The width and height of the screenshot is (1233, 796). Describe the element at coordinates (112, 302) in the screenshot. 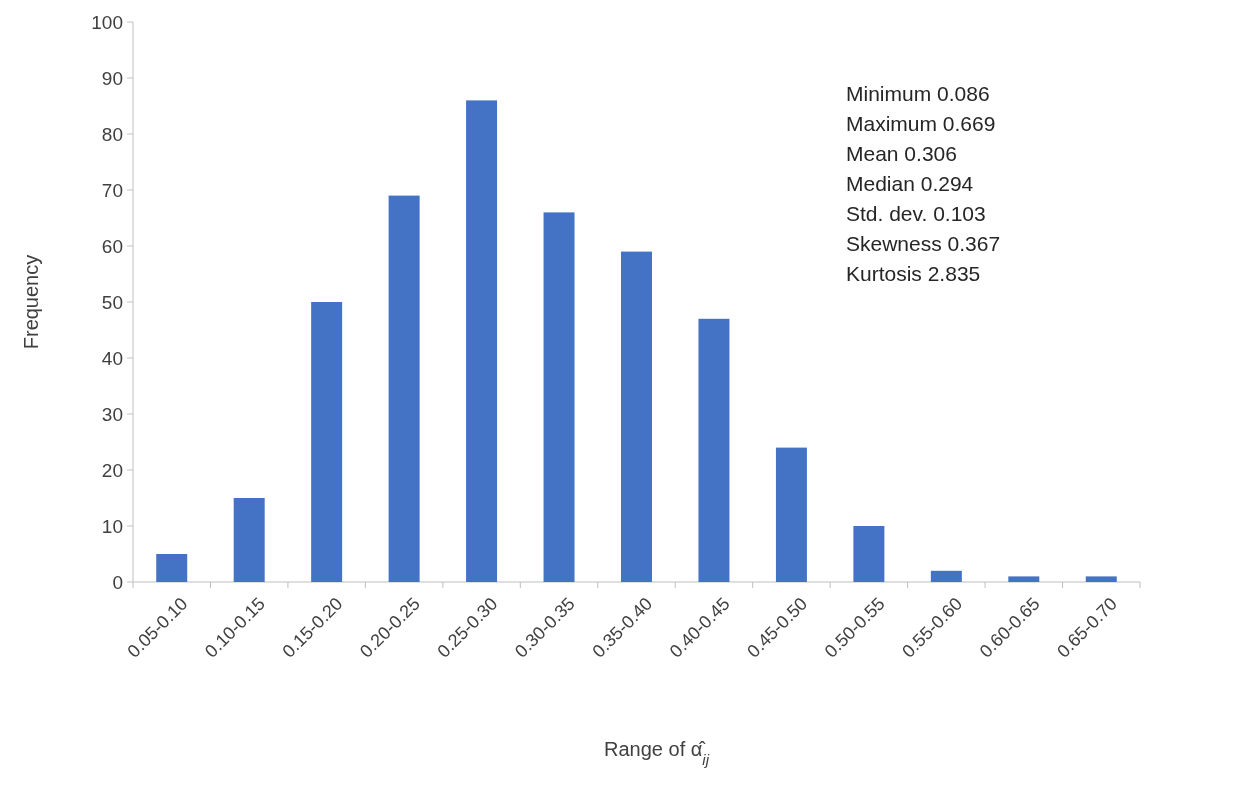

I see `y-tick-label: 50` at that location.